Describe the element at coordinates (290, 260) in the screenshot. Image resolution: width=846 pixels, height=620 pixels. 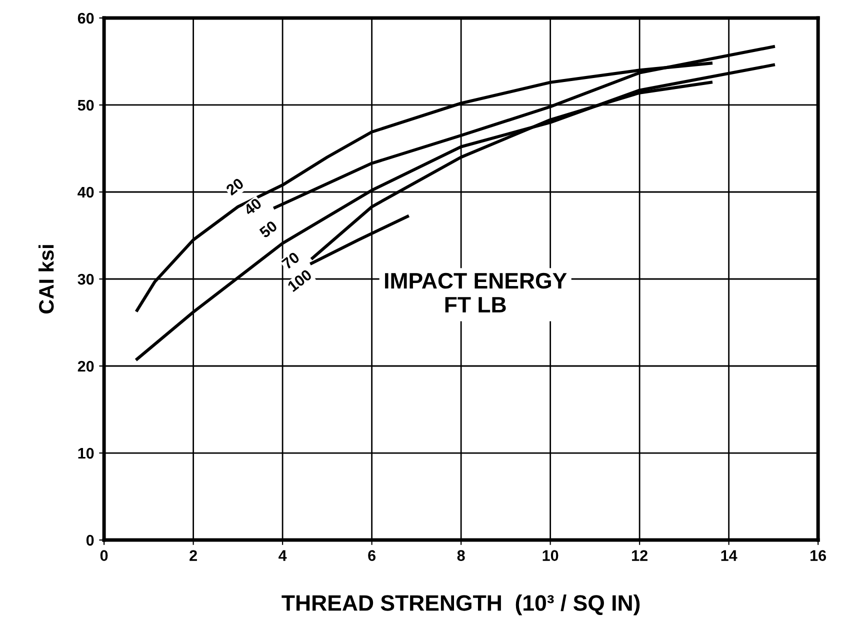
I see `annotation: 70` at that location.